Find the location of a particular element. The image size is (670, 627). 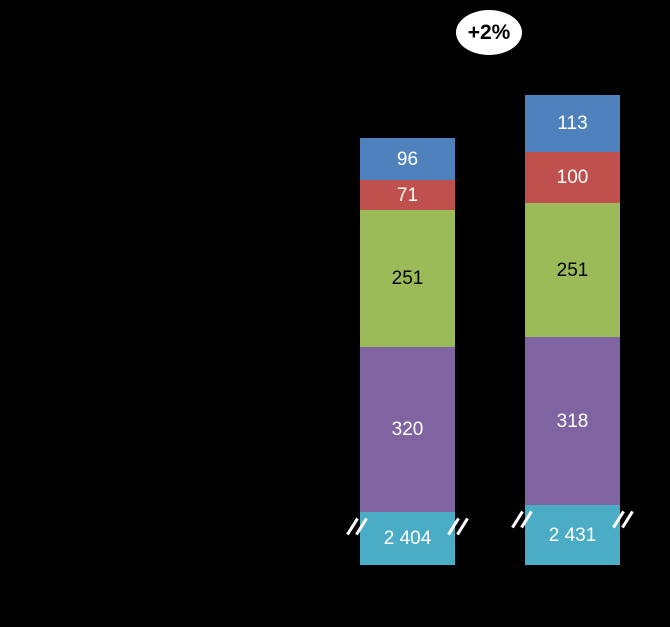

segment-value: 320 is located at coordinates (407, 429).